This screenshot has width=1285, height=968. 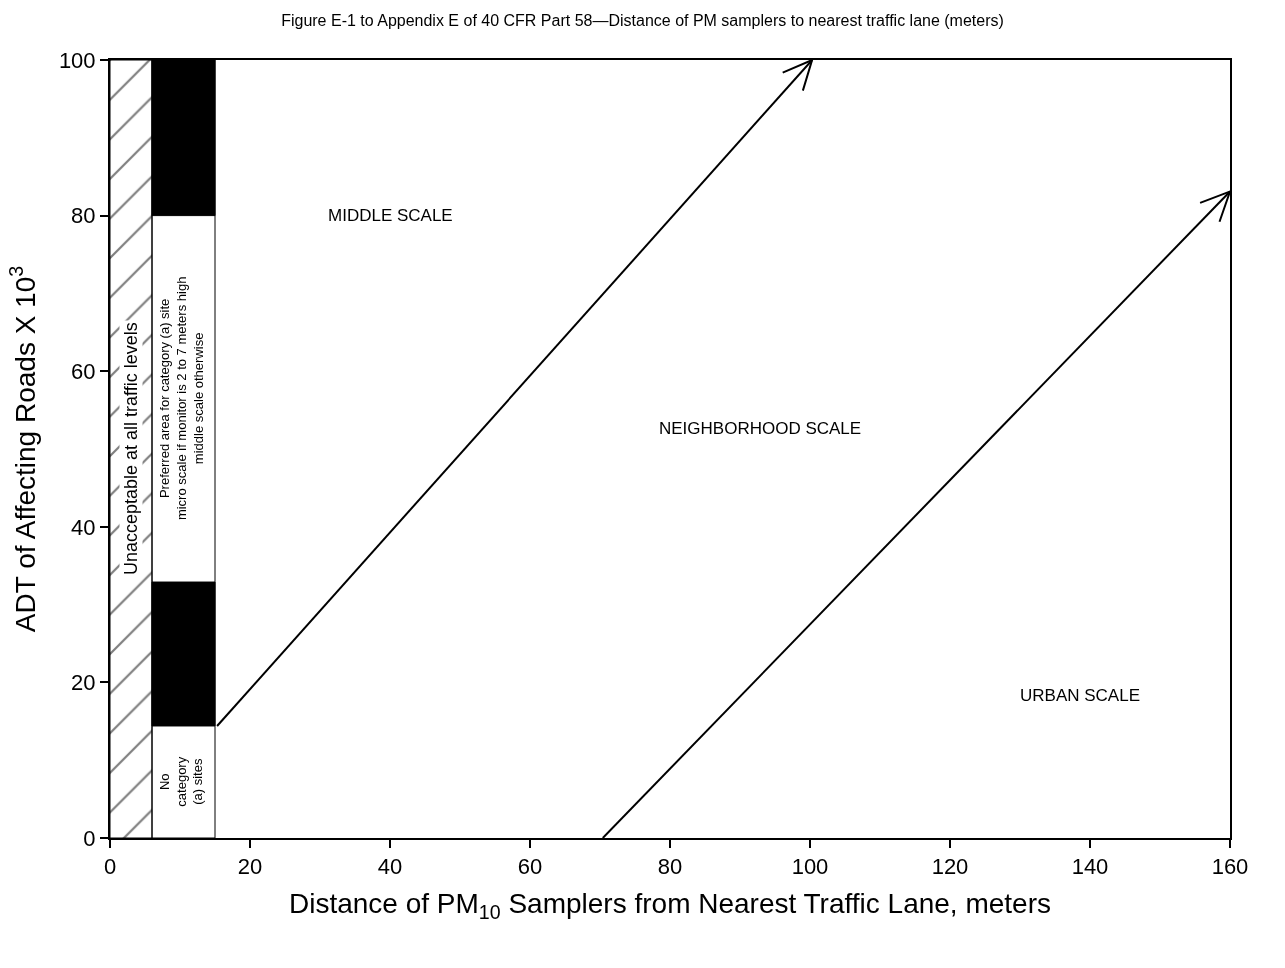 What do you see at coordinates (760, 428) in the screenshot?
I see `annotation: NEIGHBORHOOD SCALE` at bounding box center [760, 428].